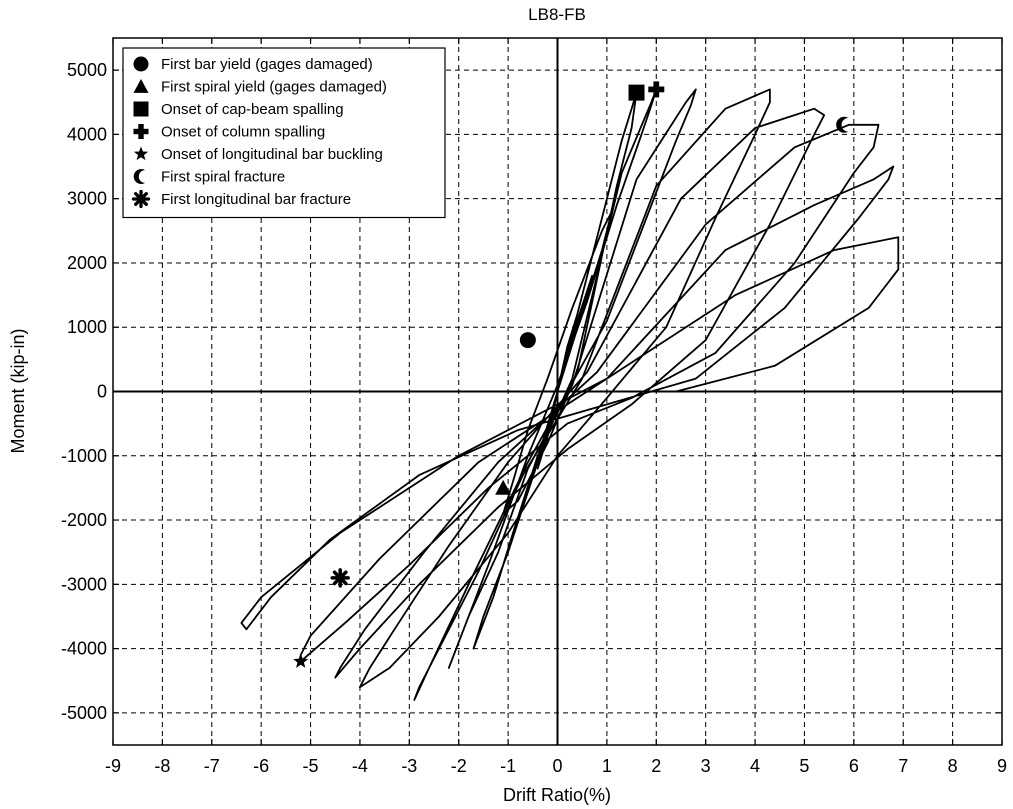 This screenshot has width=1013, height=809. Describe the element at coordinates (84, 456) in the screenshot. I see `y-tick-label: -1000` at that location.